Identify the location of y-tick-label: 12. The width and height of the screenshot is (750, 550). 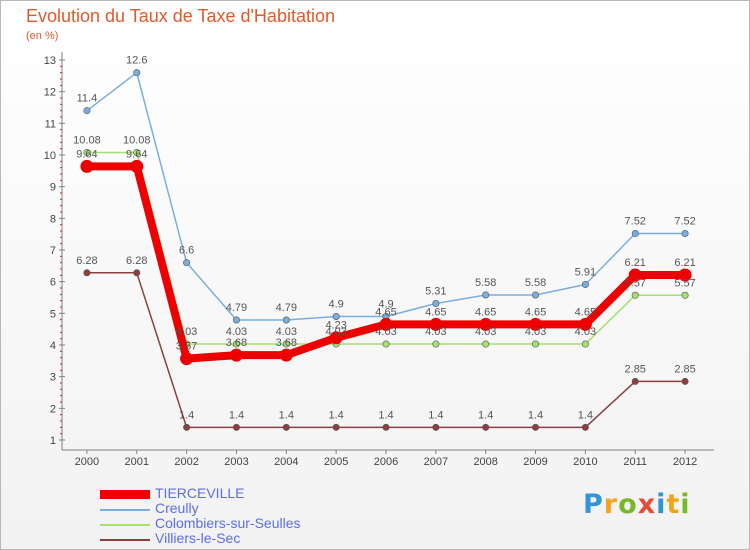
(50, 93).